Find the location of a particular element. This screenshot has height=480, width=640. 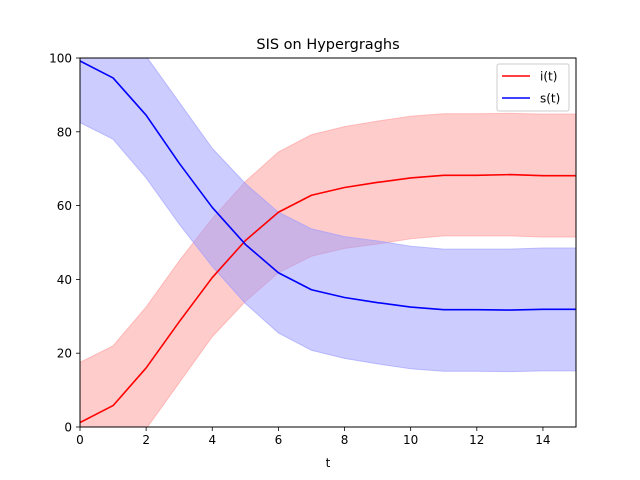

x-tick-label: 14 is located at coordinates (542, 440).